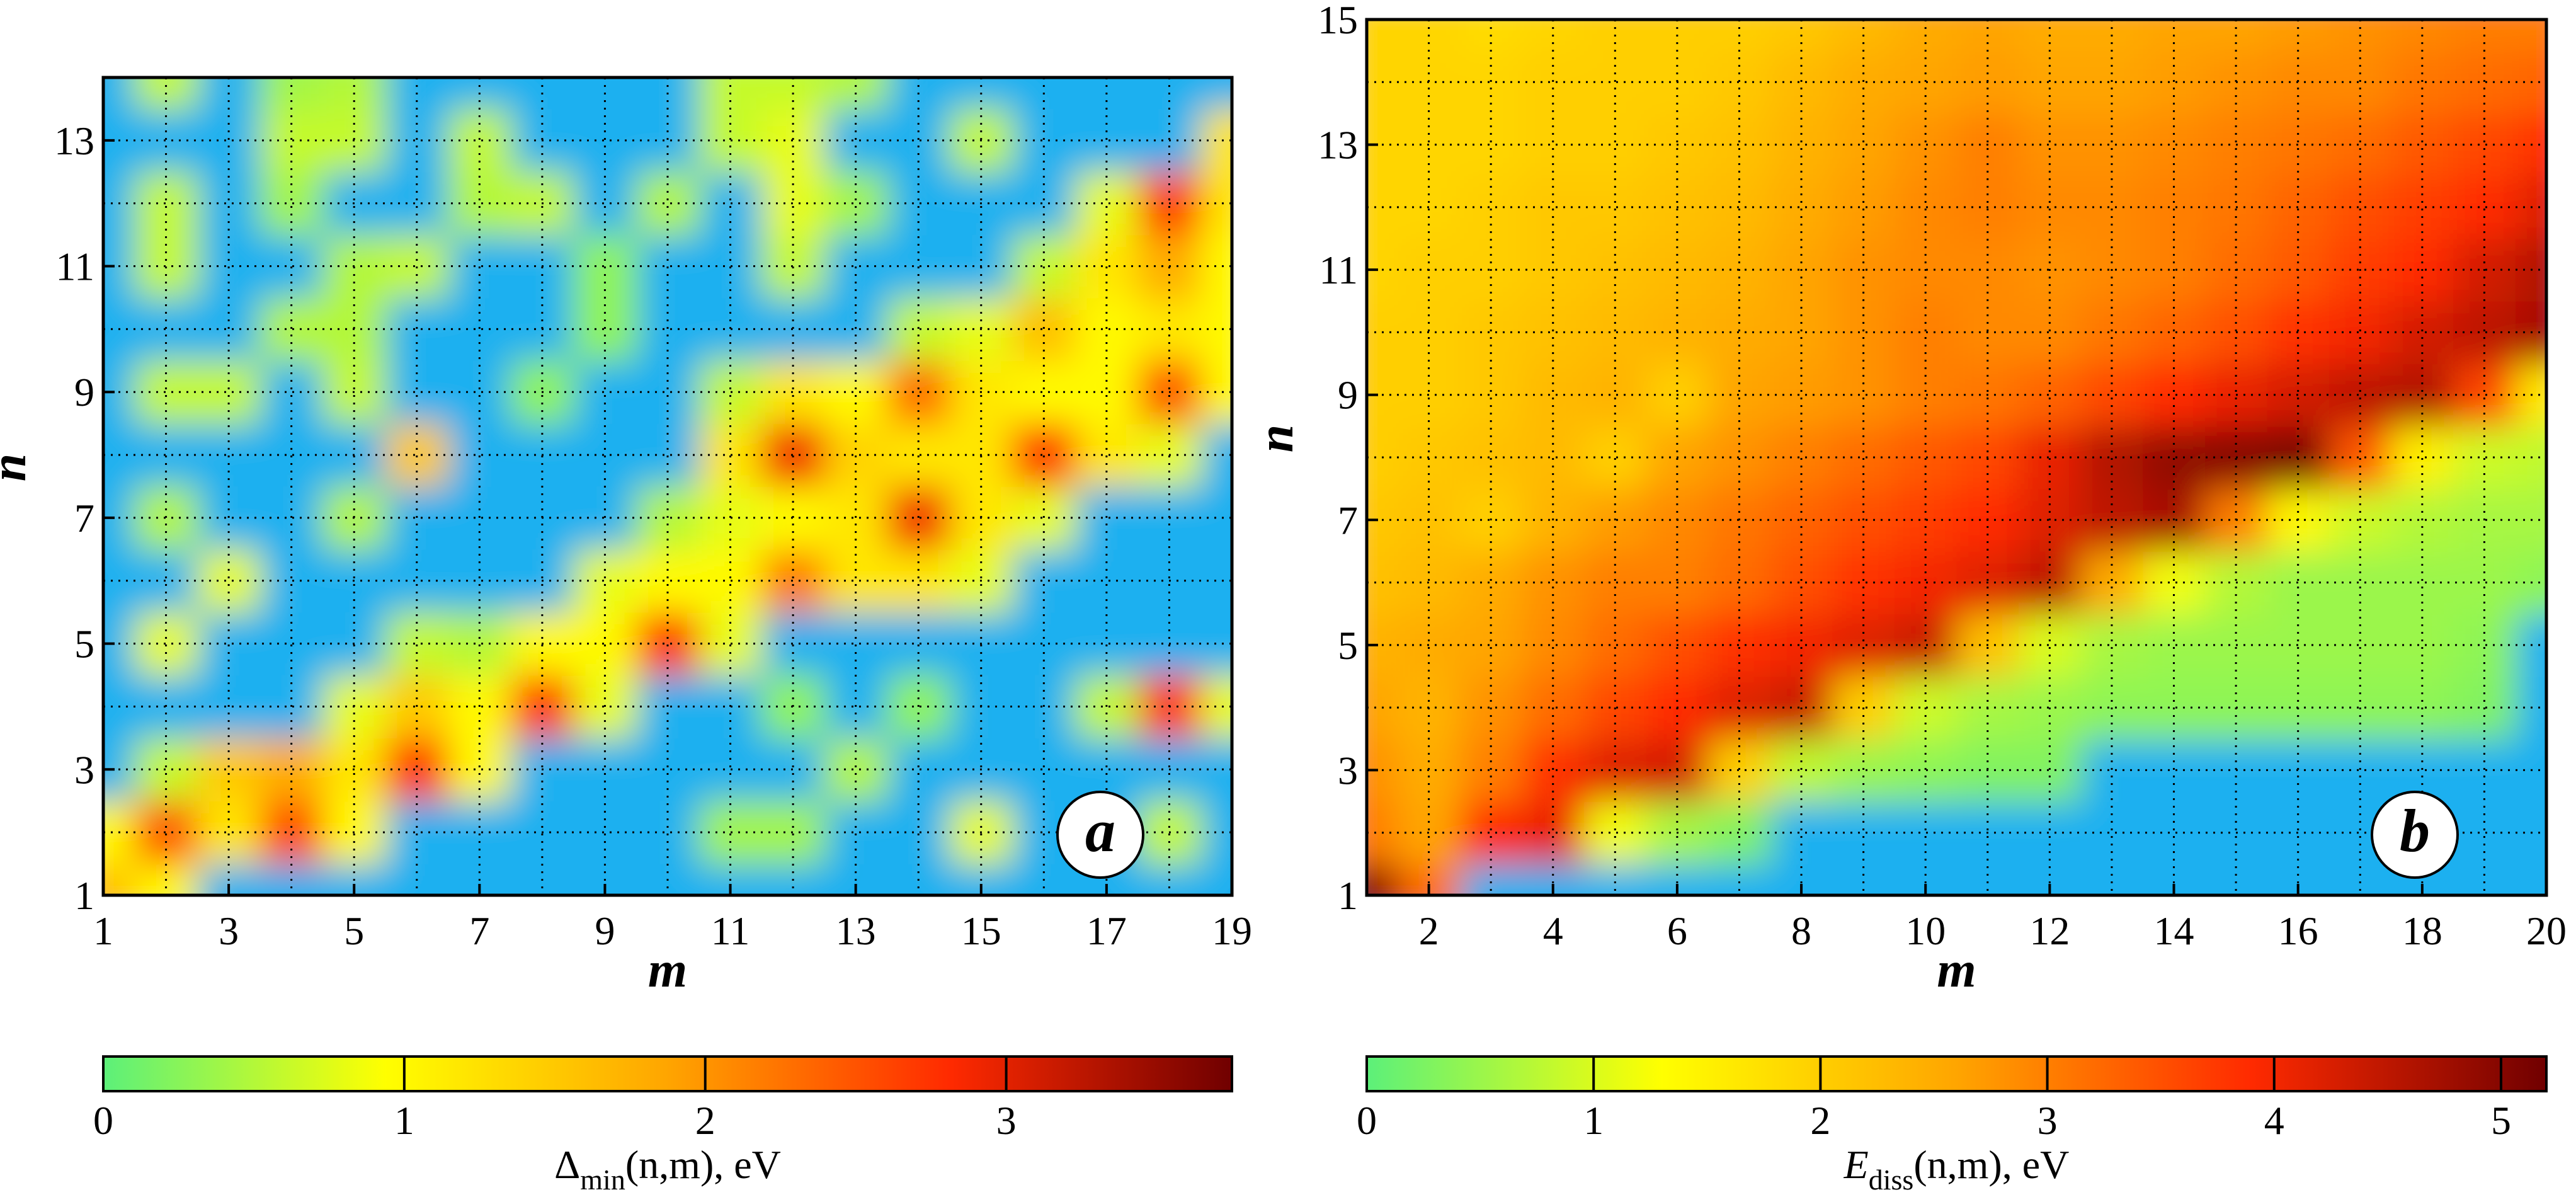 This screenshot has height=1197, width=2576. What do you see at coordinates (1006, 1120) in the screenshot?
I see `colorbar-tick-label: 3` at bounding box center [1006, 1120].